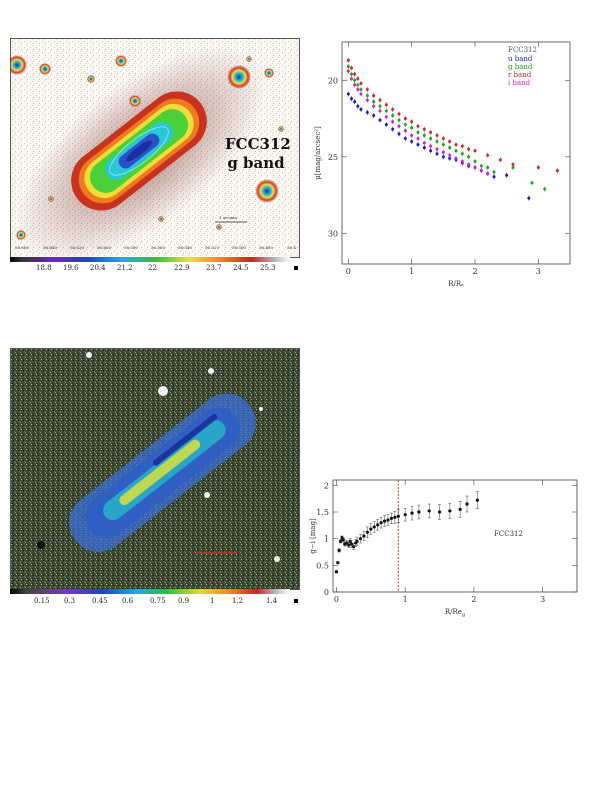 Image resolution: width=591 pixels, height=787 pixels. What do you see at coordinates (104, 247) in the screenshot?
I see `ra-tick: 56.600` at bounding box center [104, 247].